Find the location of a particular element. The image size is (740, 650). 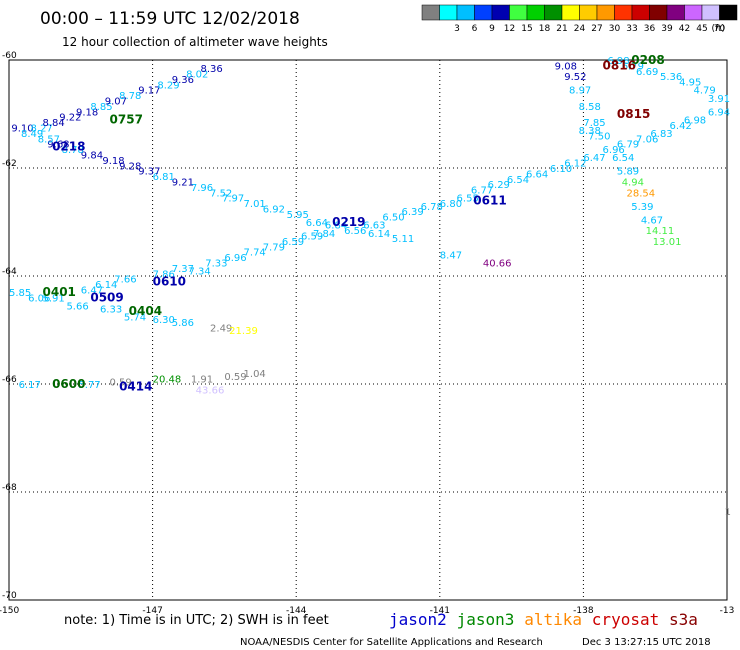

wave-height-label: 8.38 is located at coordinates (590, 131).